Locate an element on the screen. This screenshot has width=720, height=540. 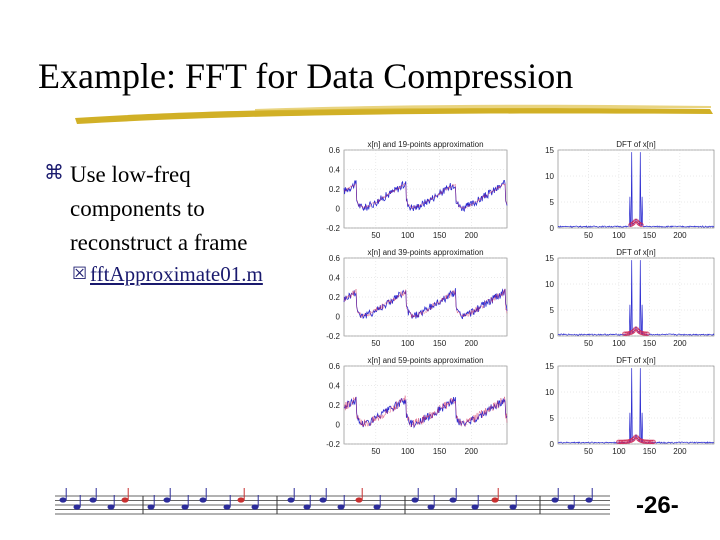
bullet-1-line-3: reconstruct a frame is located at coordinates (159, 242).